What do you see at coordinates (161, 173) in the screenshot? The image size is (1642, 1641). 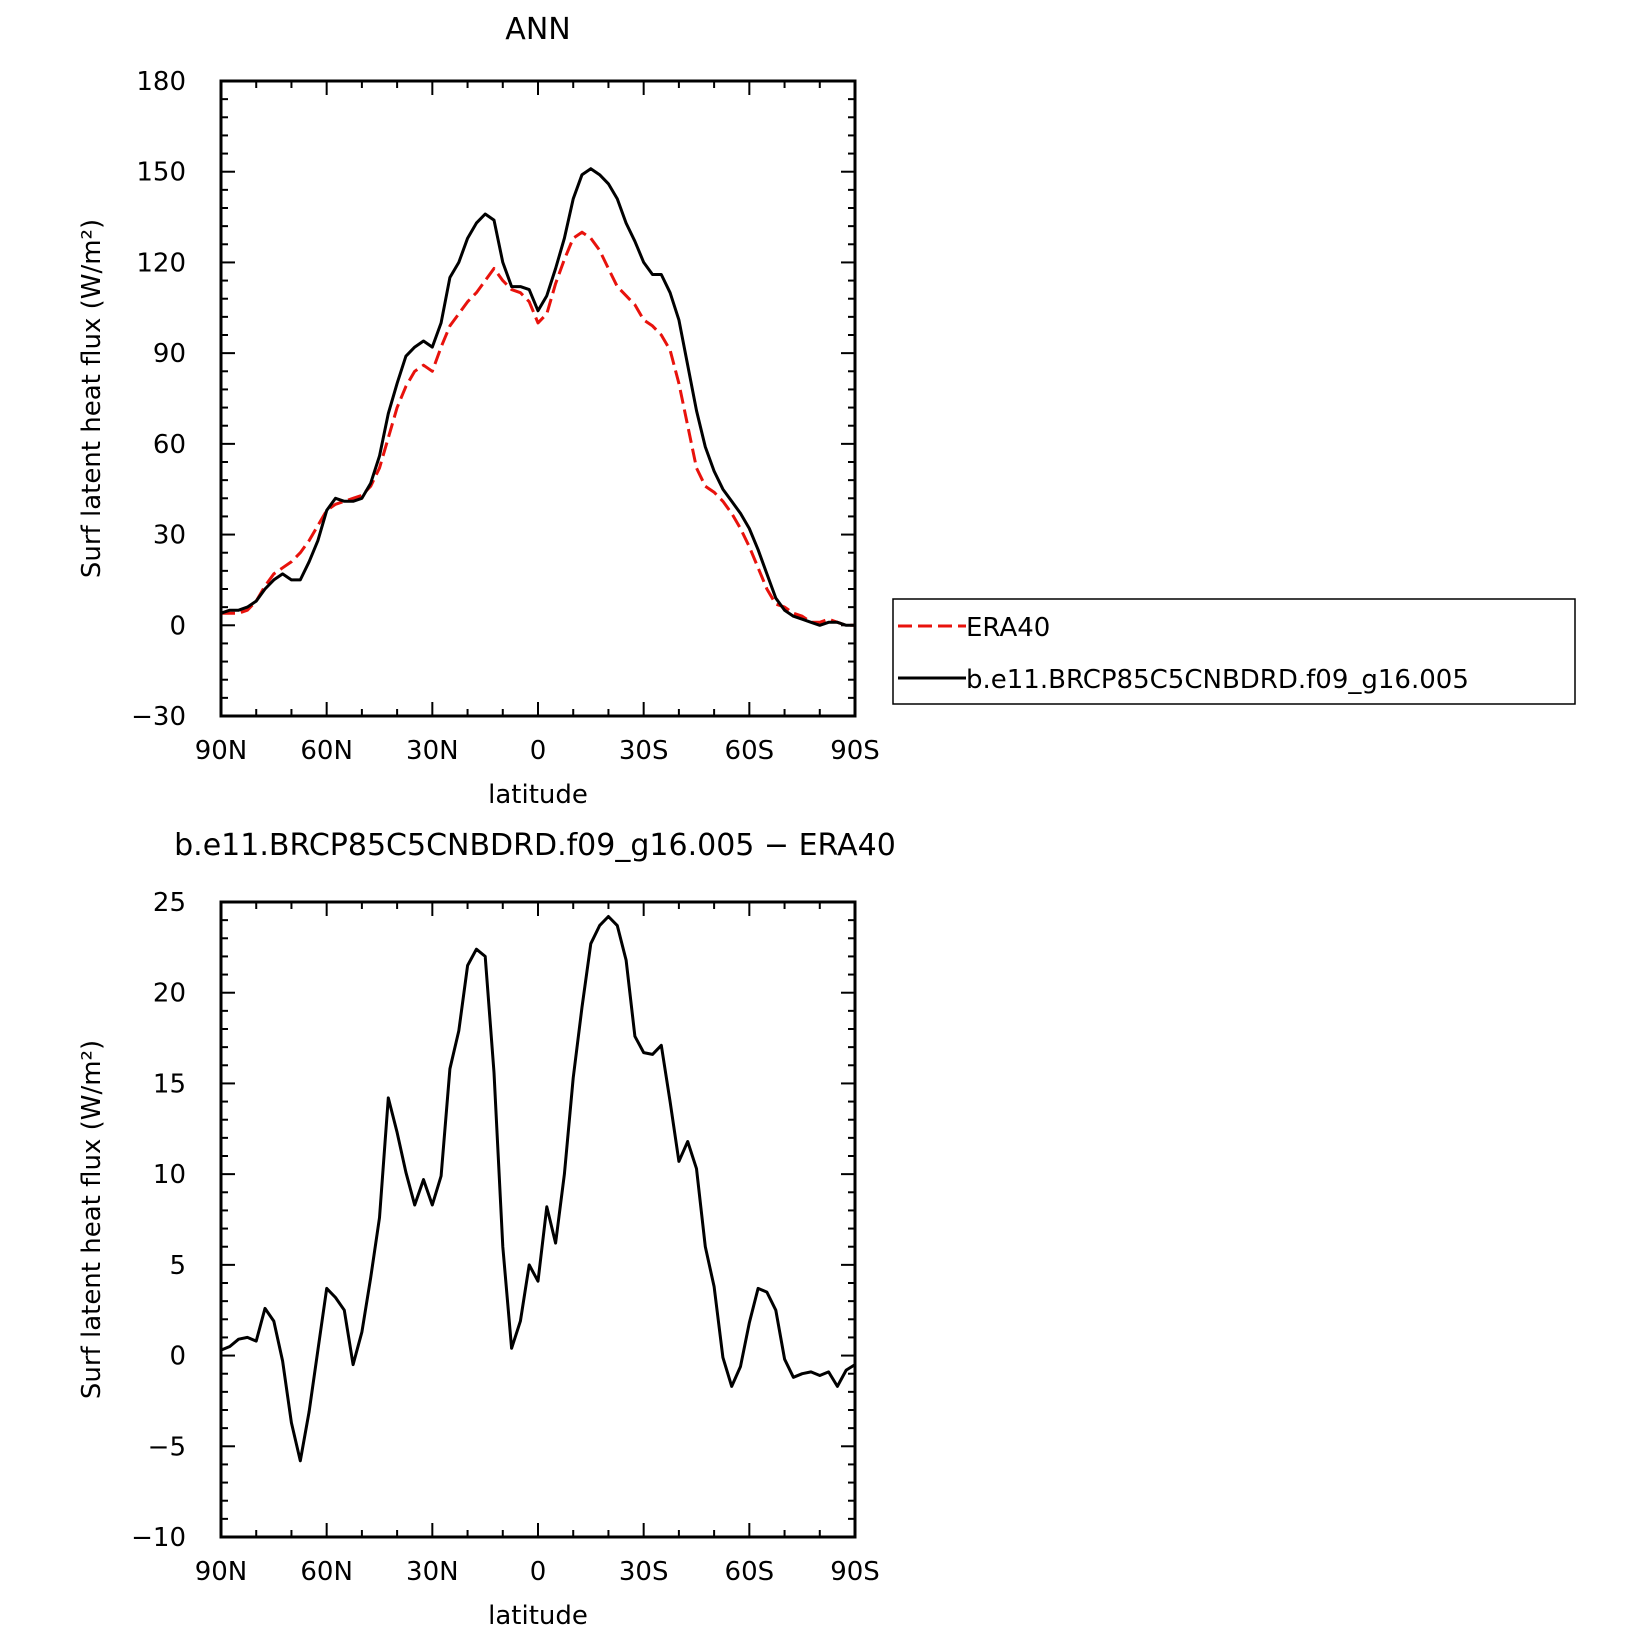 I see `y-tick-label: 150` at bounding box center [161, 173].